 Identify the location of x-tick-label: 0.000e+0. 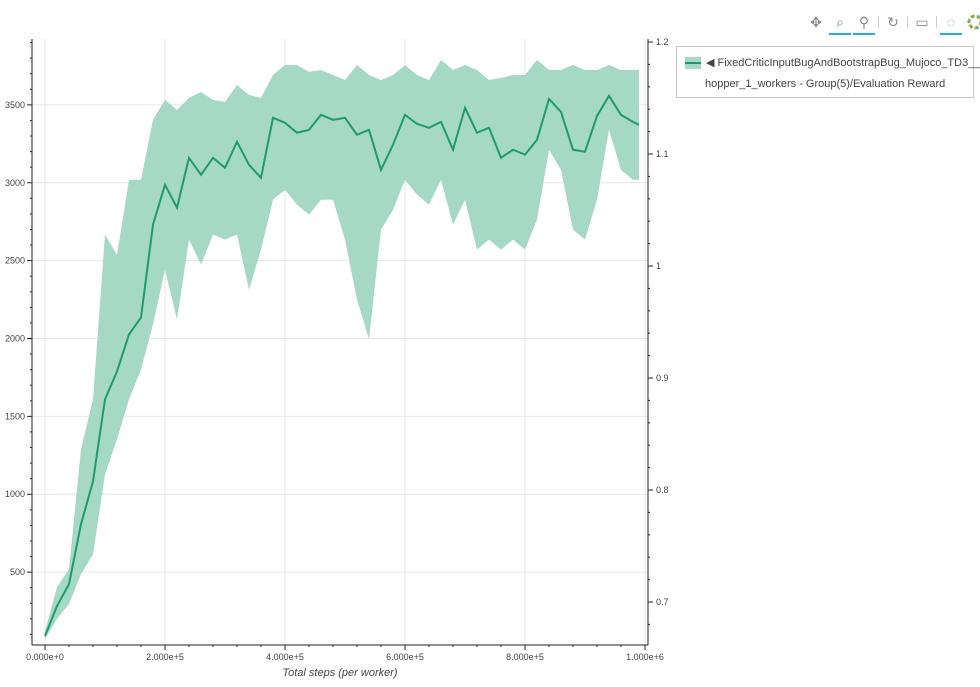
(45, 657).